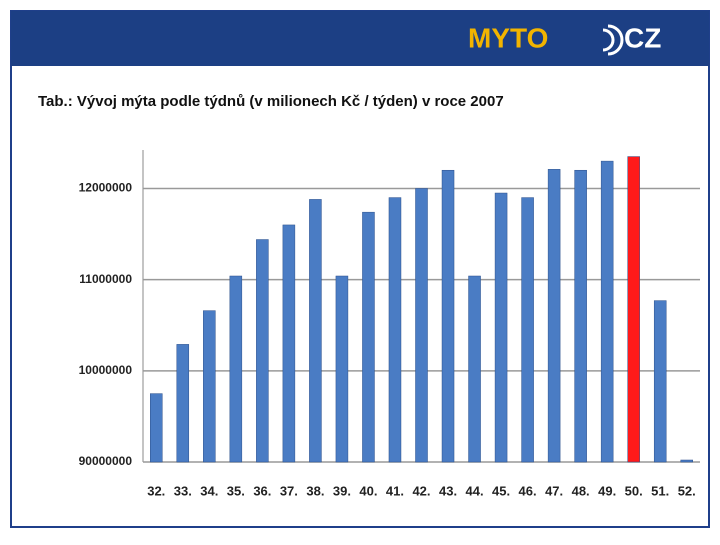  Describe the element at coordinates (501, 490) in the screenshot. I see `x-tick-label: 45.` at that location.